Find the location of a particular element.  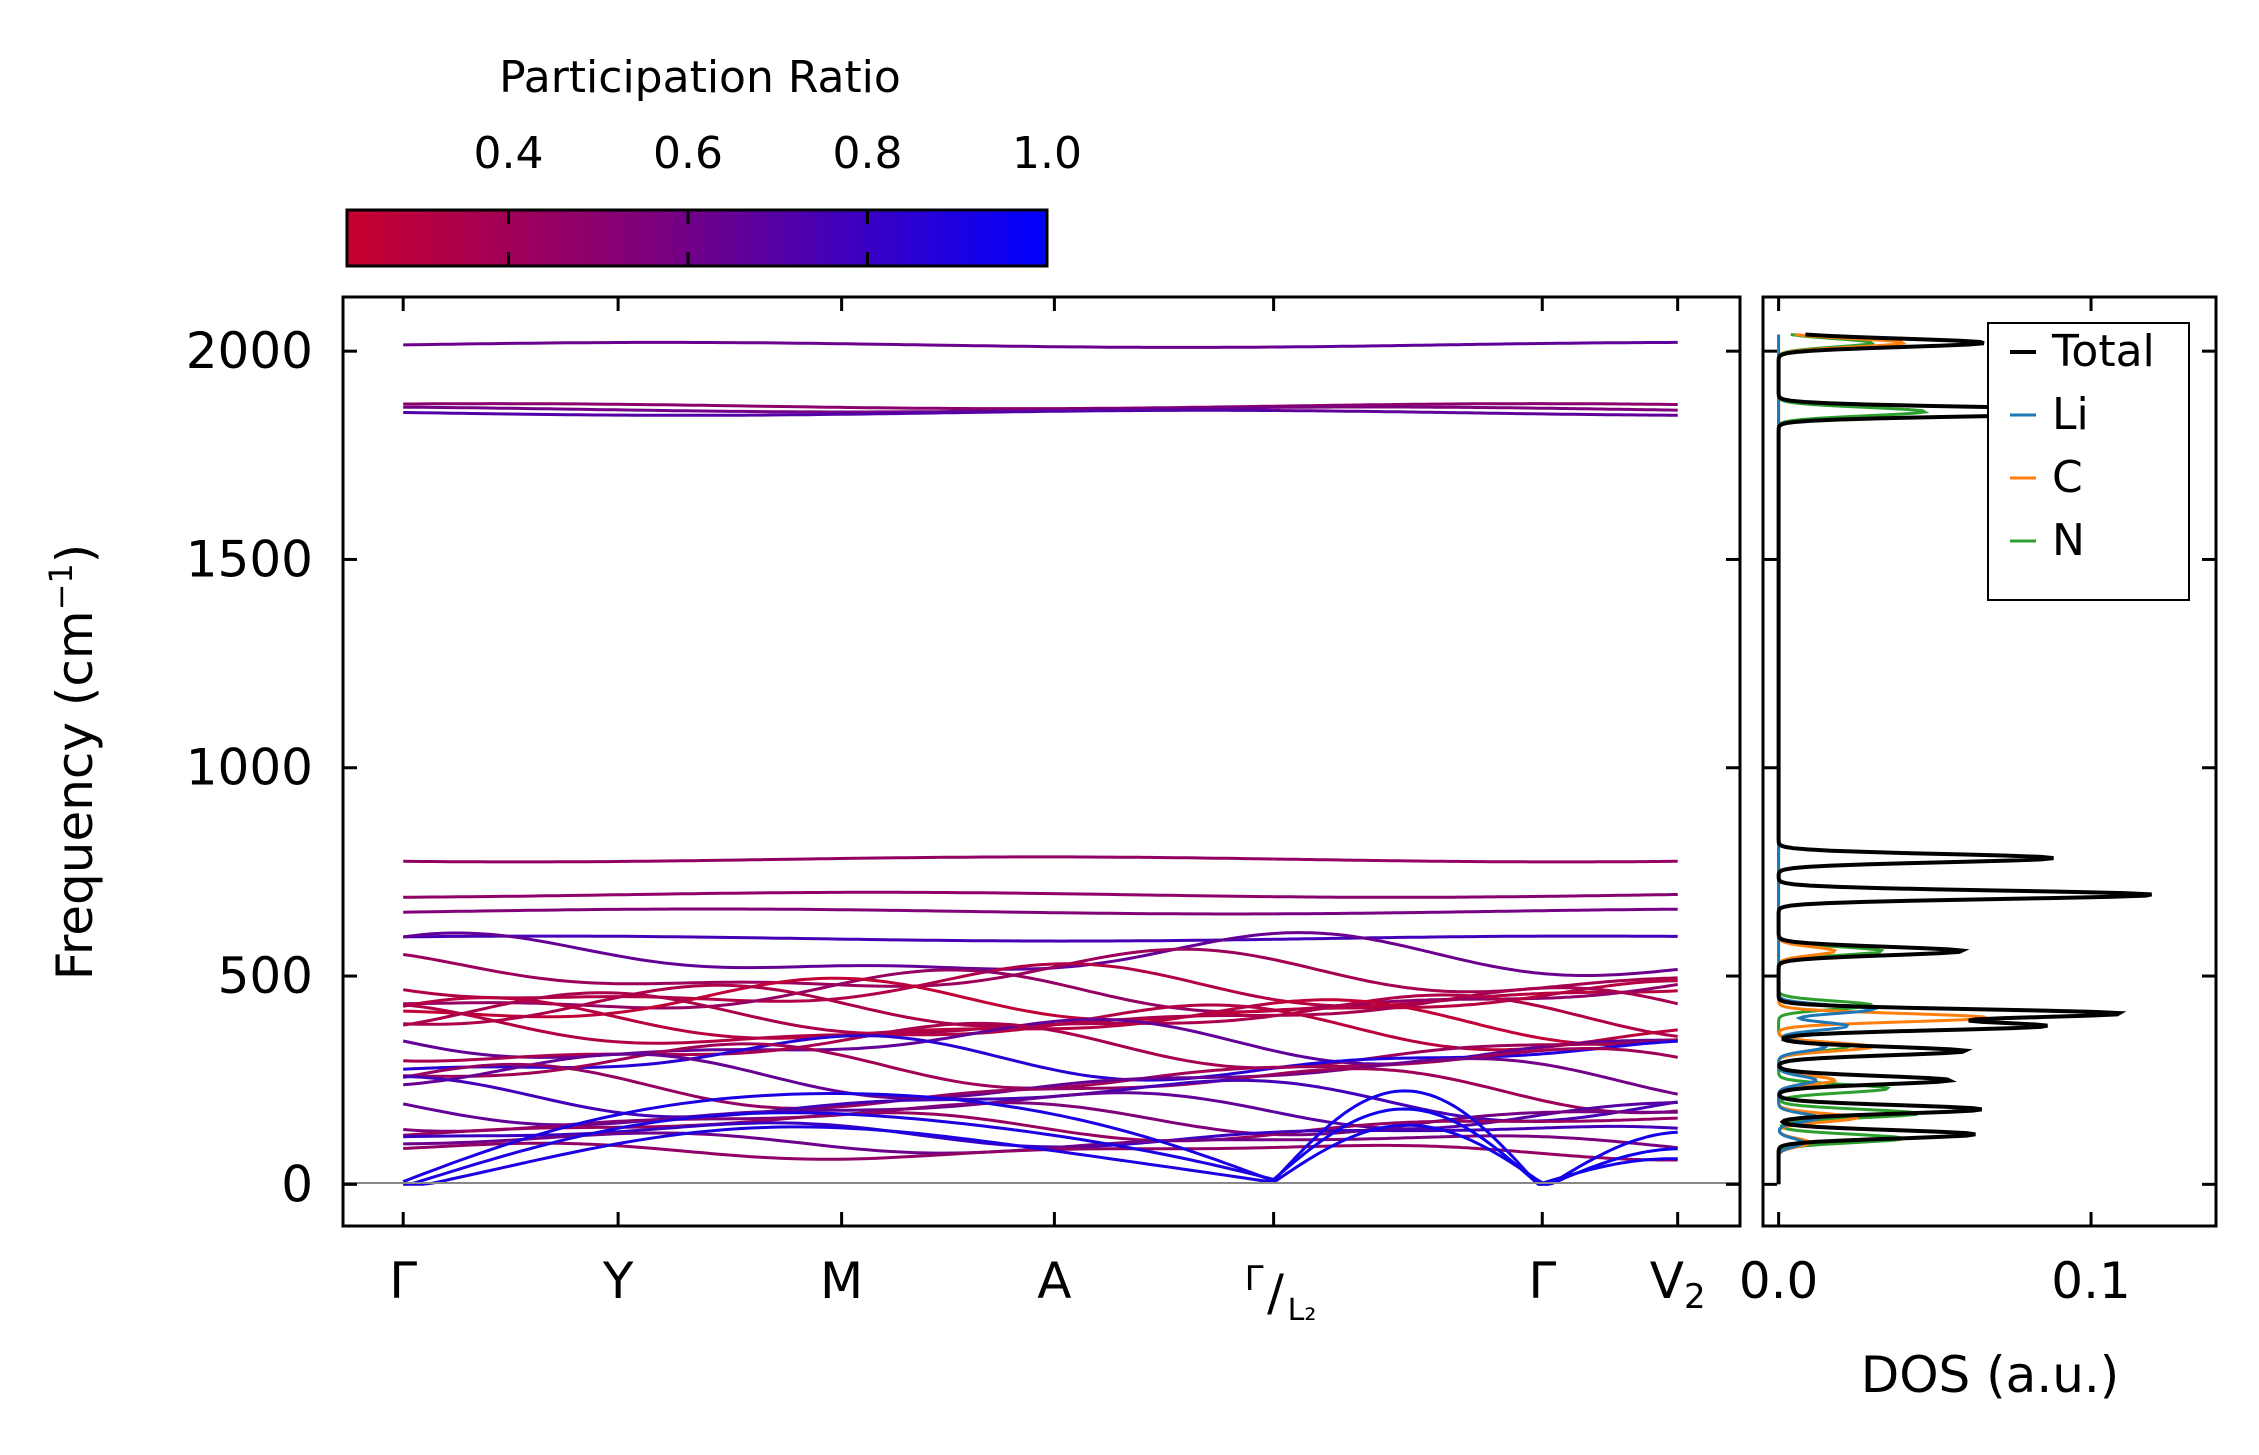

y-tick-label: 1000 is located at coordinates (249, 768).